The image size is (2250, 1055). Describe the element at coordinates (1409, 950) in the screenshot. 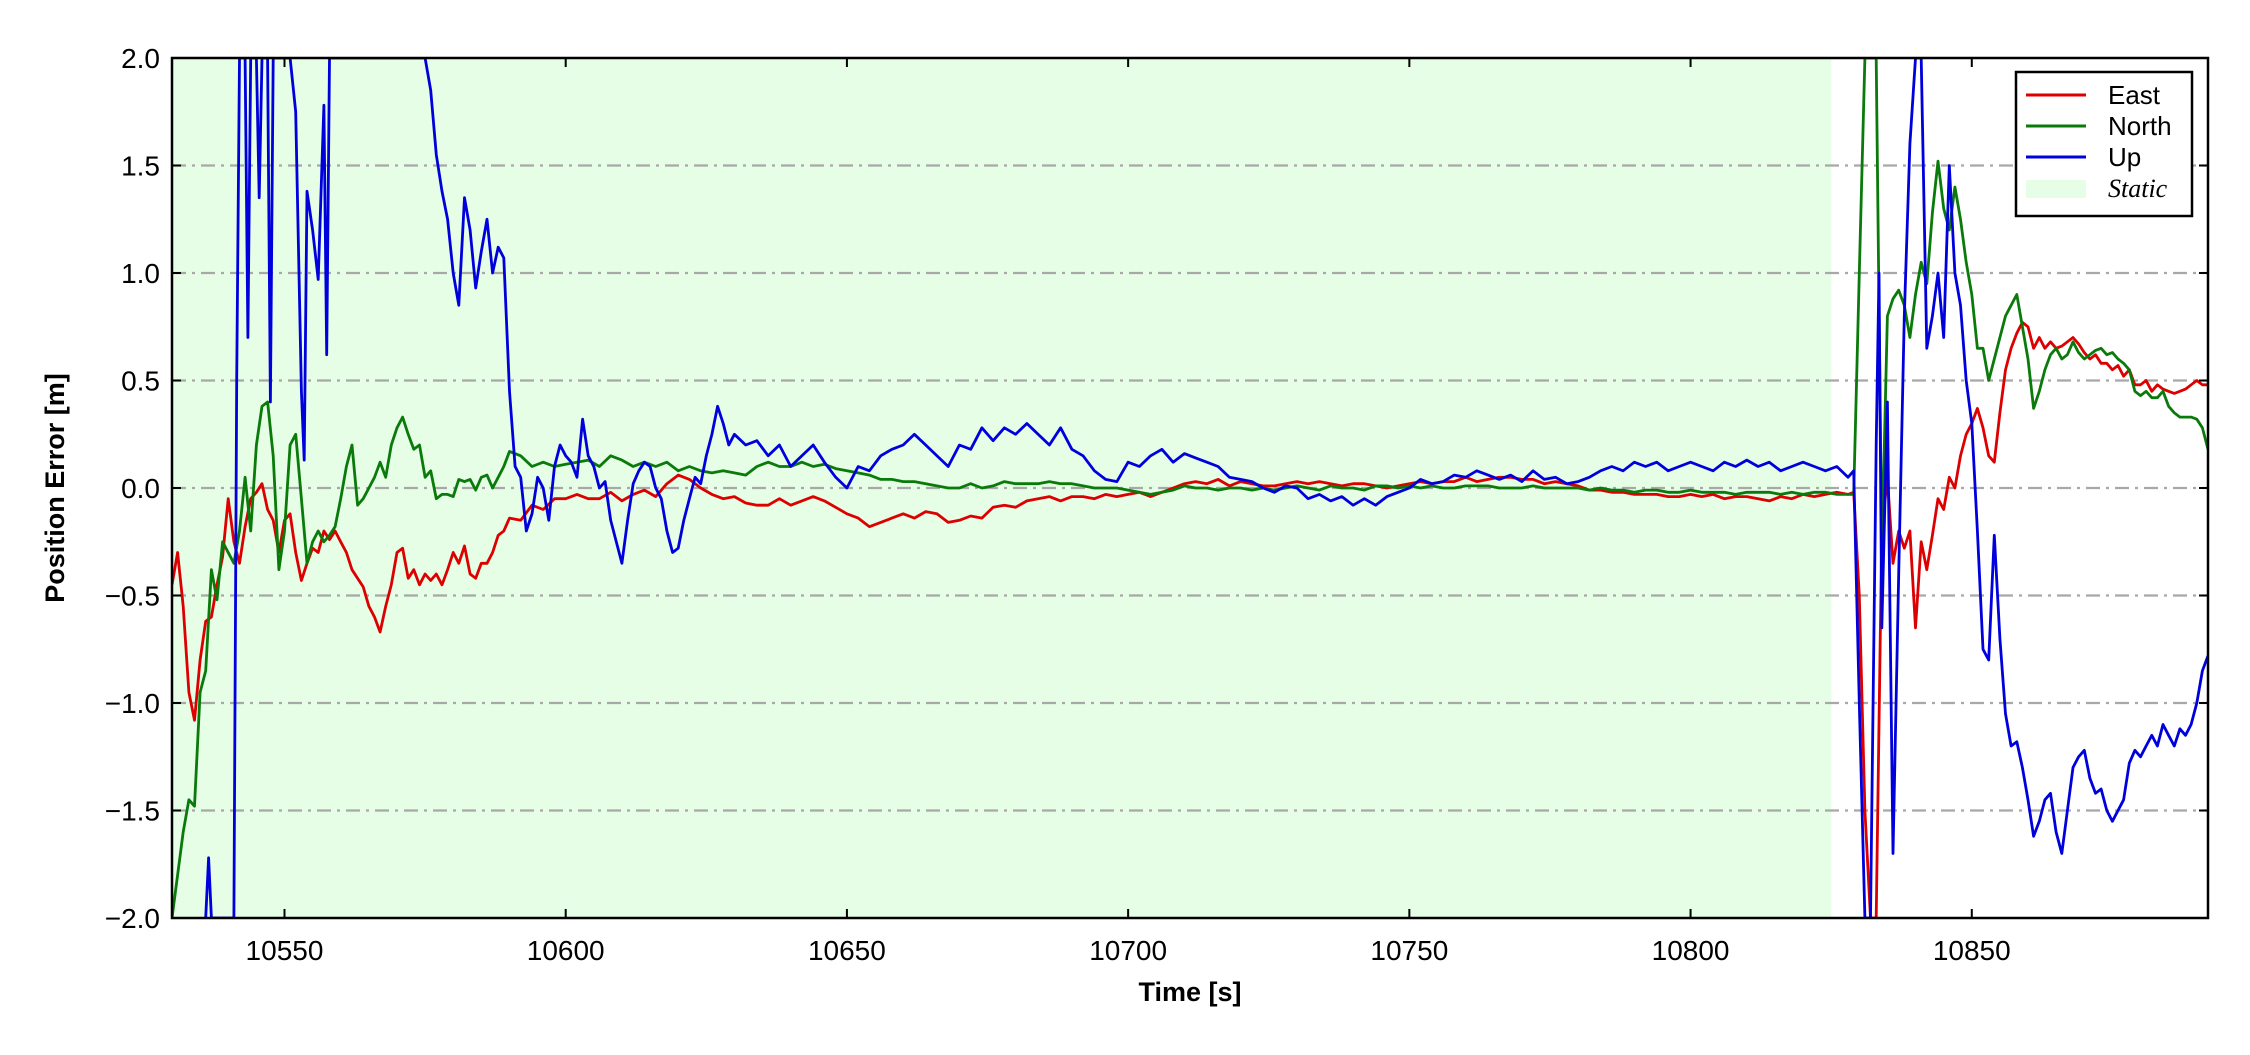

I see `x-tick-label: 10750` at that location.